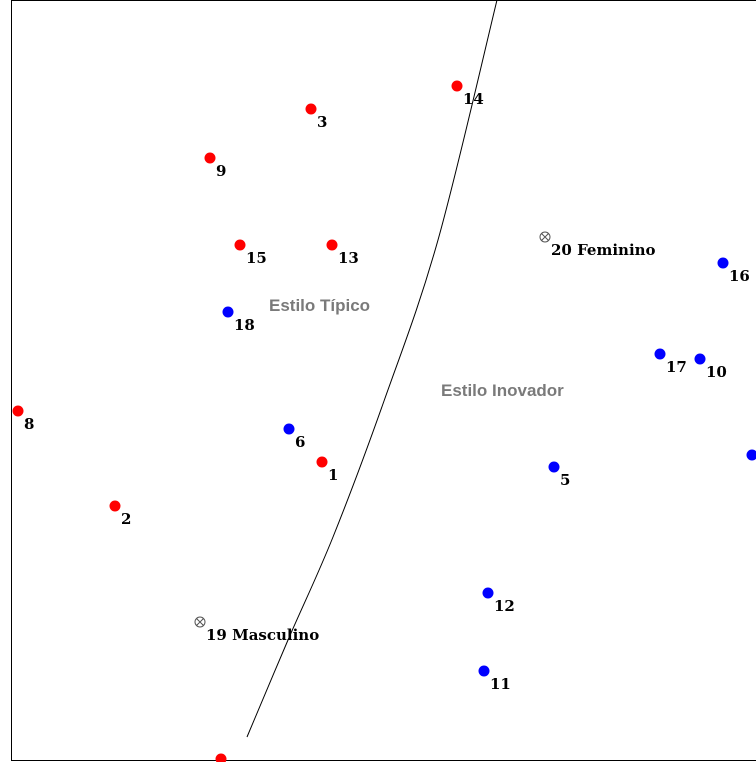  What do you see at coordinates (716, 372) in the screenshot?
I see `point-label-10: 10` at bounding box center [716, 372].